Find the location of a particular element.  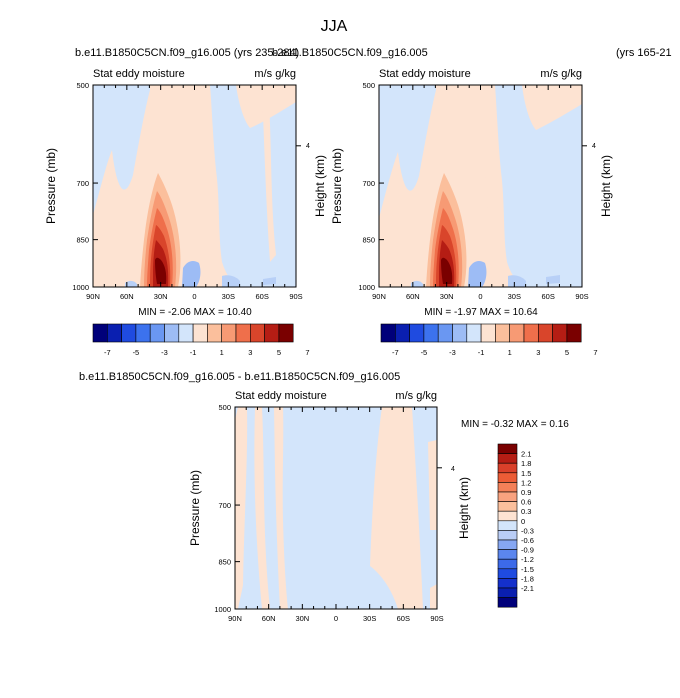

colorbar-label: -0.9 is located at coordinates (527, 550).